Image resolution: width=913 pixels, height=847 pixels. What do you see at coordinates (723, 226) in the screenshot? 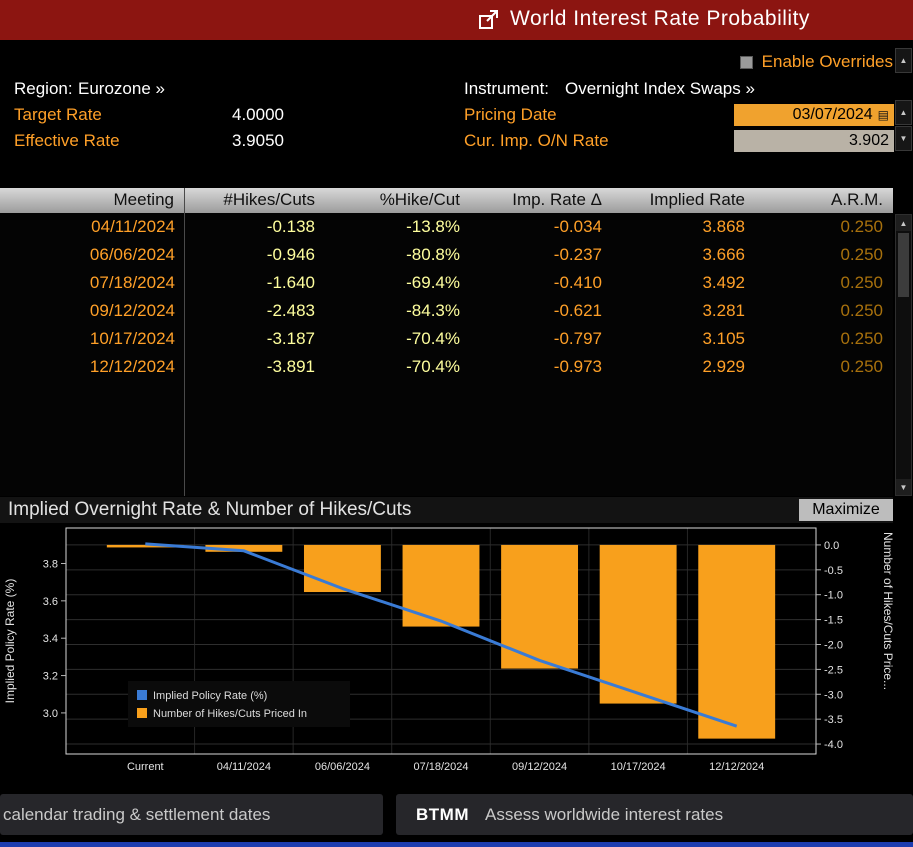
I see `table-cell: 3.868` at bounding box center [723, 226].